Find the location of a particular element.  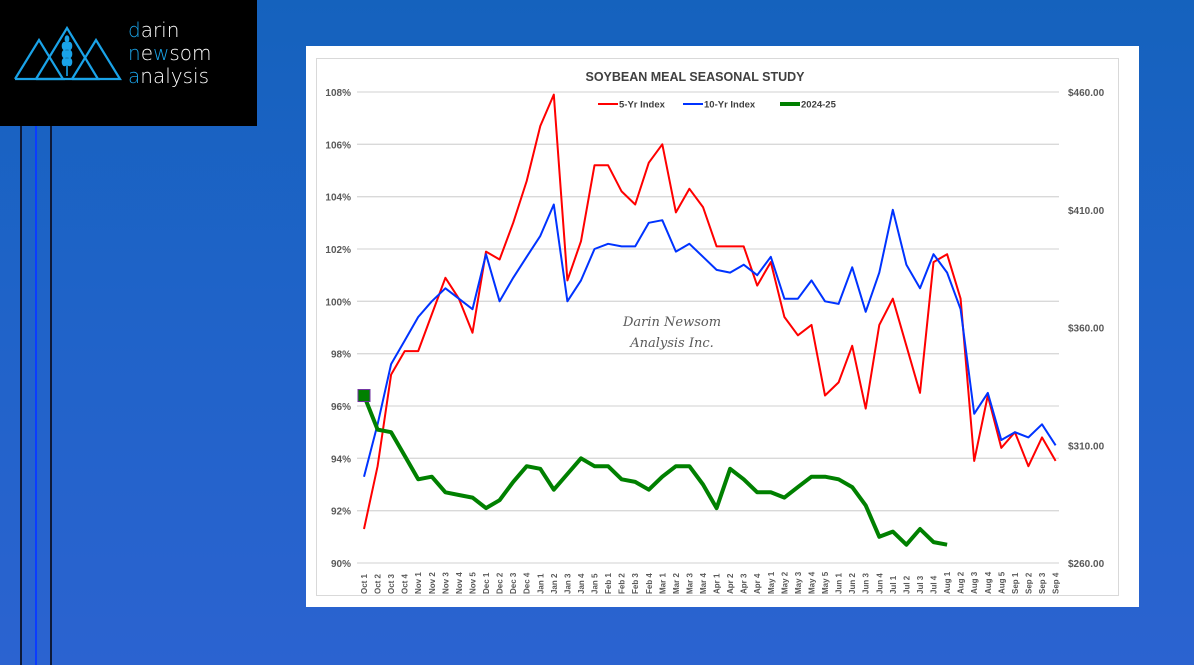

x-tick-label: Sep 1 is located at coordinates (1015, 583).